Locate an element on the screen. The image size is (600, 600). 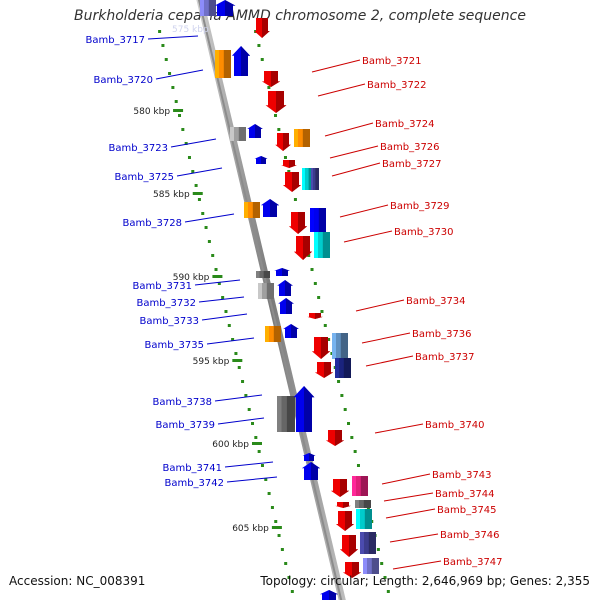
scale-label: 595 kbp is located at coordinates (211, 362).